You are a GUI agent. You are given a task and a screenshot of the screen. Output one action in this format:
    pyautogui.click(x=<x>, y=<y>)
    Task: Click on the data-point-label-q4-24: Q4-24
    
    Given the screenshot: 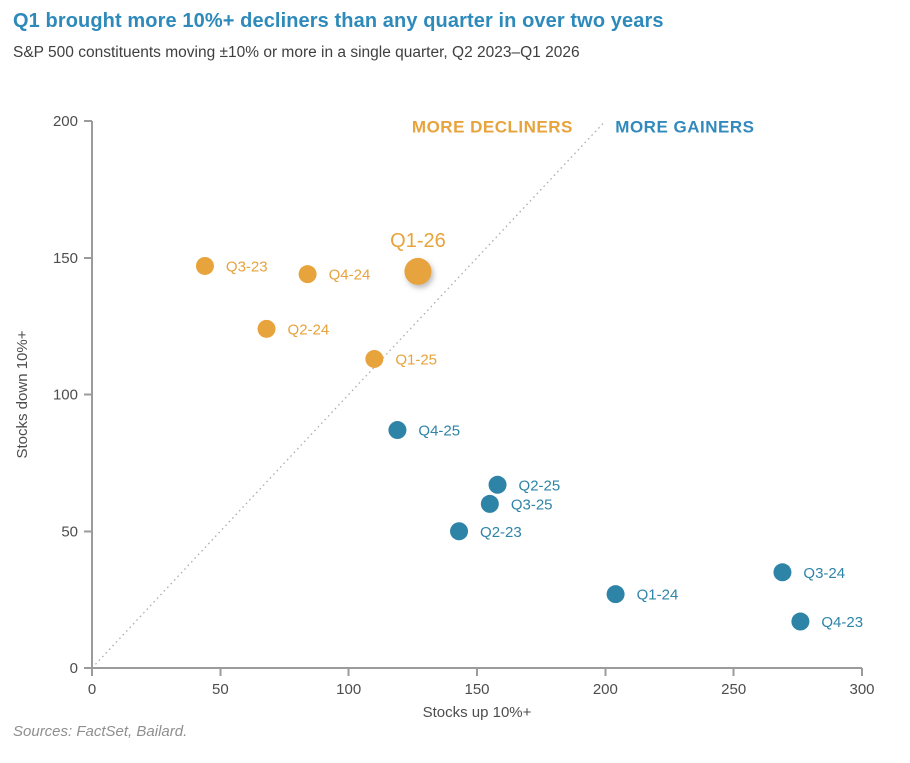 What is the action you would take?
    pyautogui.click(x=350, y=275)
    